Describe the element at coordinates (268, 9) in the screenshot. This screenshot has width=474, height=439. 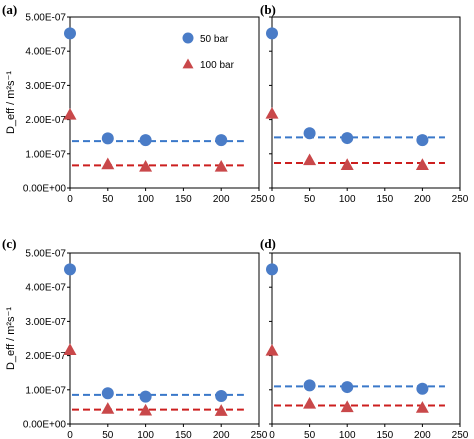
I see `panel-label: (b)` at that location.